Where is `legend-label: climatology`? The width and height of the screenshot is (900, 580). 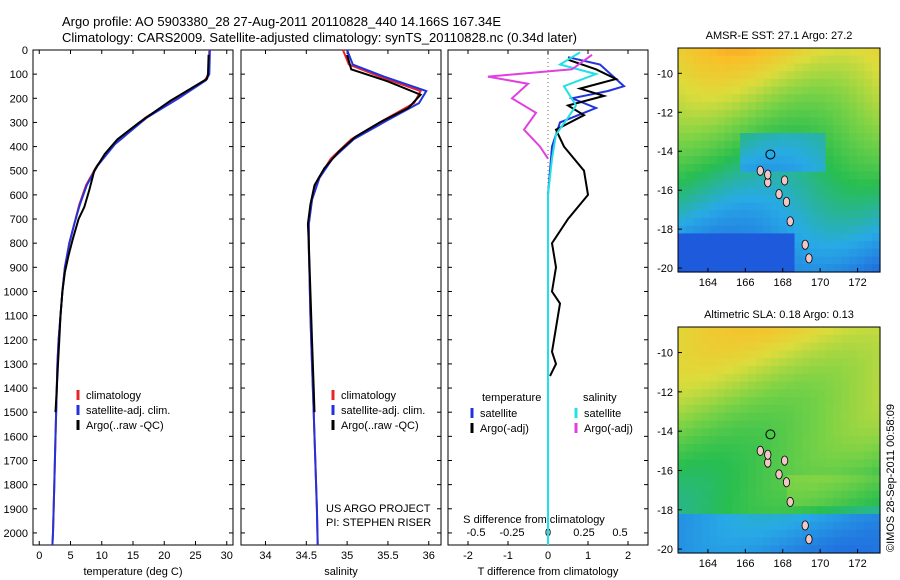 legend-label: climatology is located at coordinates (369, 396).